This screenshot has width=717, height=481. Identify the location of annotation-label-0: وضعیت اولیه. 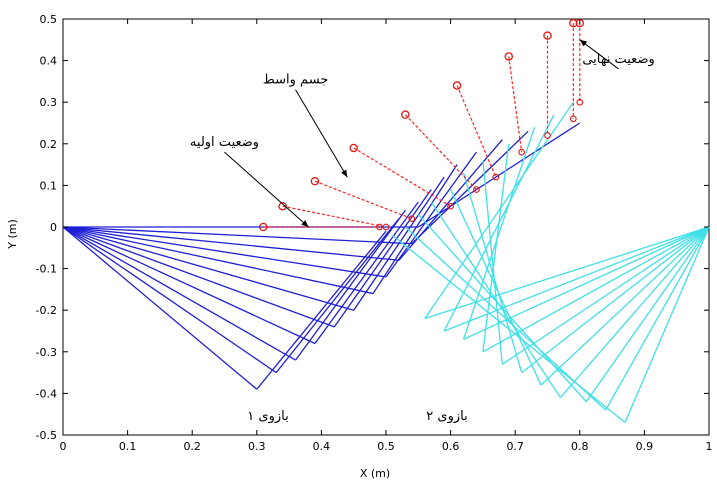
(224, 142).